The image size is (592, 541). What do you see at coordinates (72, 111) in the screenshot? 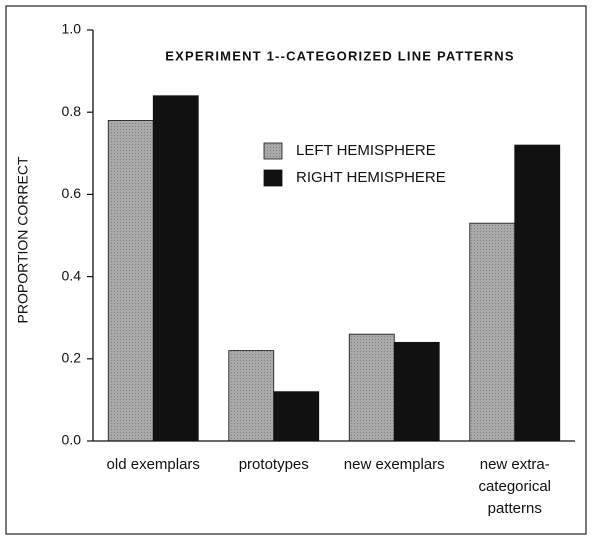
I see `y-tick-label: 0.8` at bounding box center [72, 111].